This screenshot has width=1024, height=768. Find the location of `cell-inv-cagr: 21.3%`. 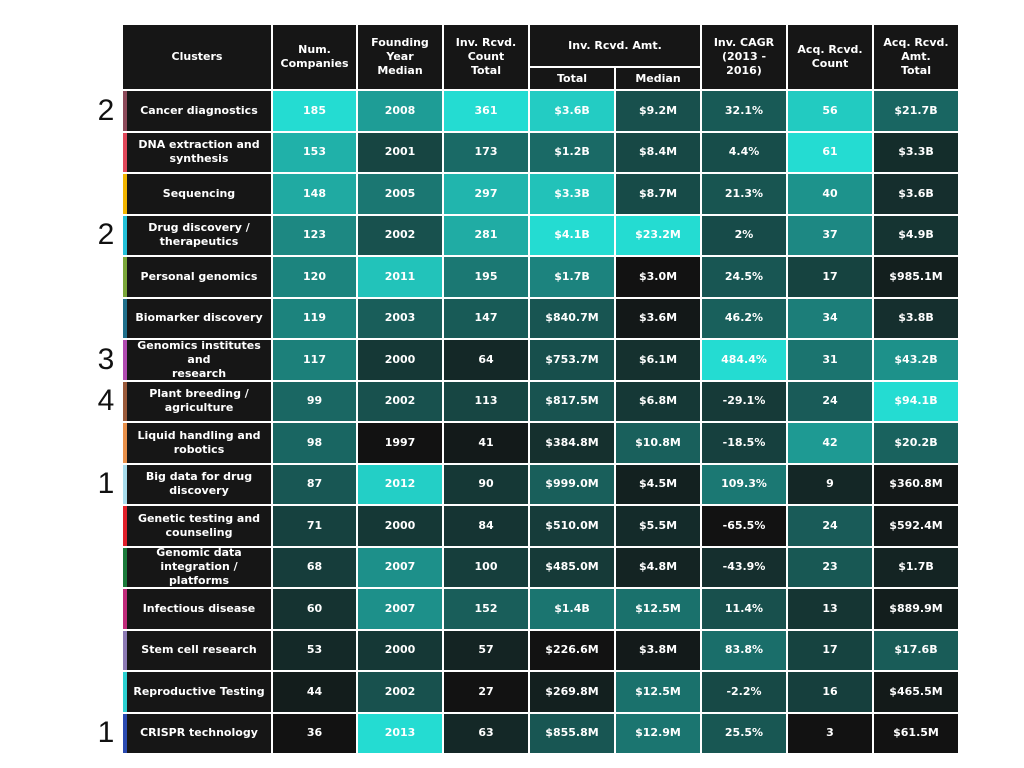

cell-inv-cagr: 21.3% is located at coordinates (744, 194).